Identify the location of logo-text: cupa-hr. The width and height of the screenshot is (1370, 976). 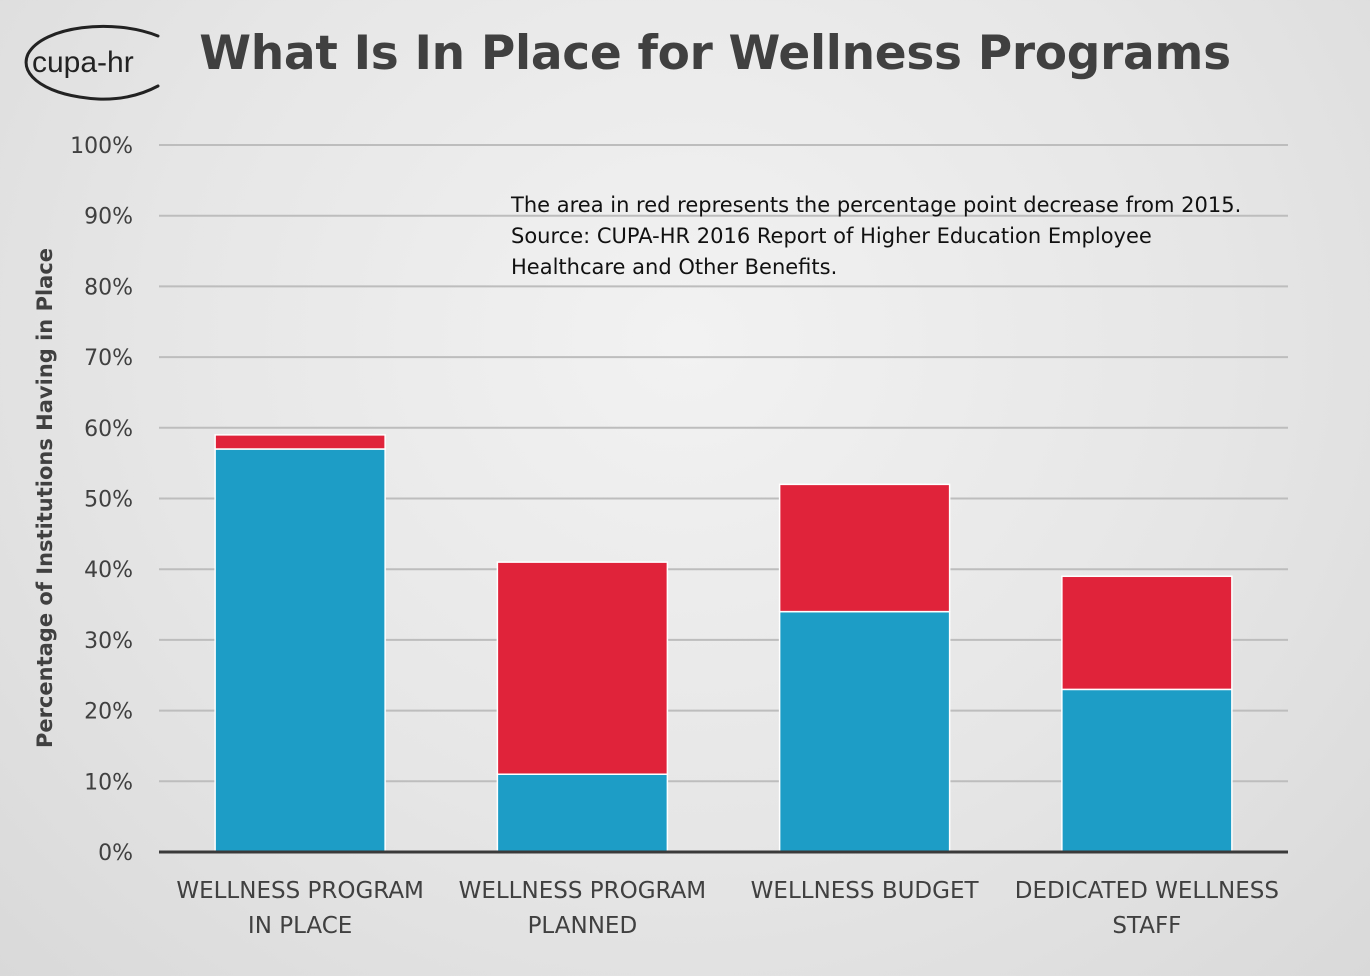
(83, 62).